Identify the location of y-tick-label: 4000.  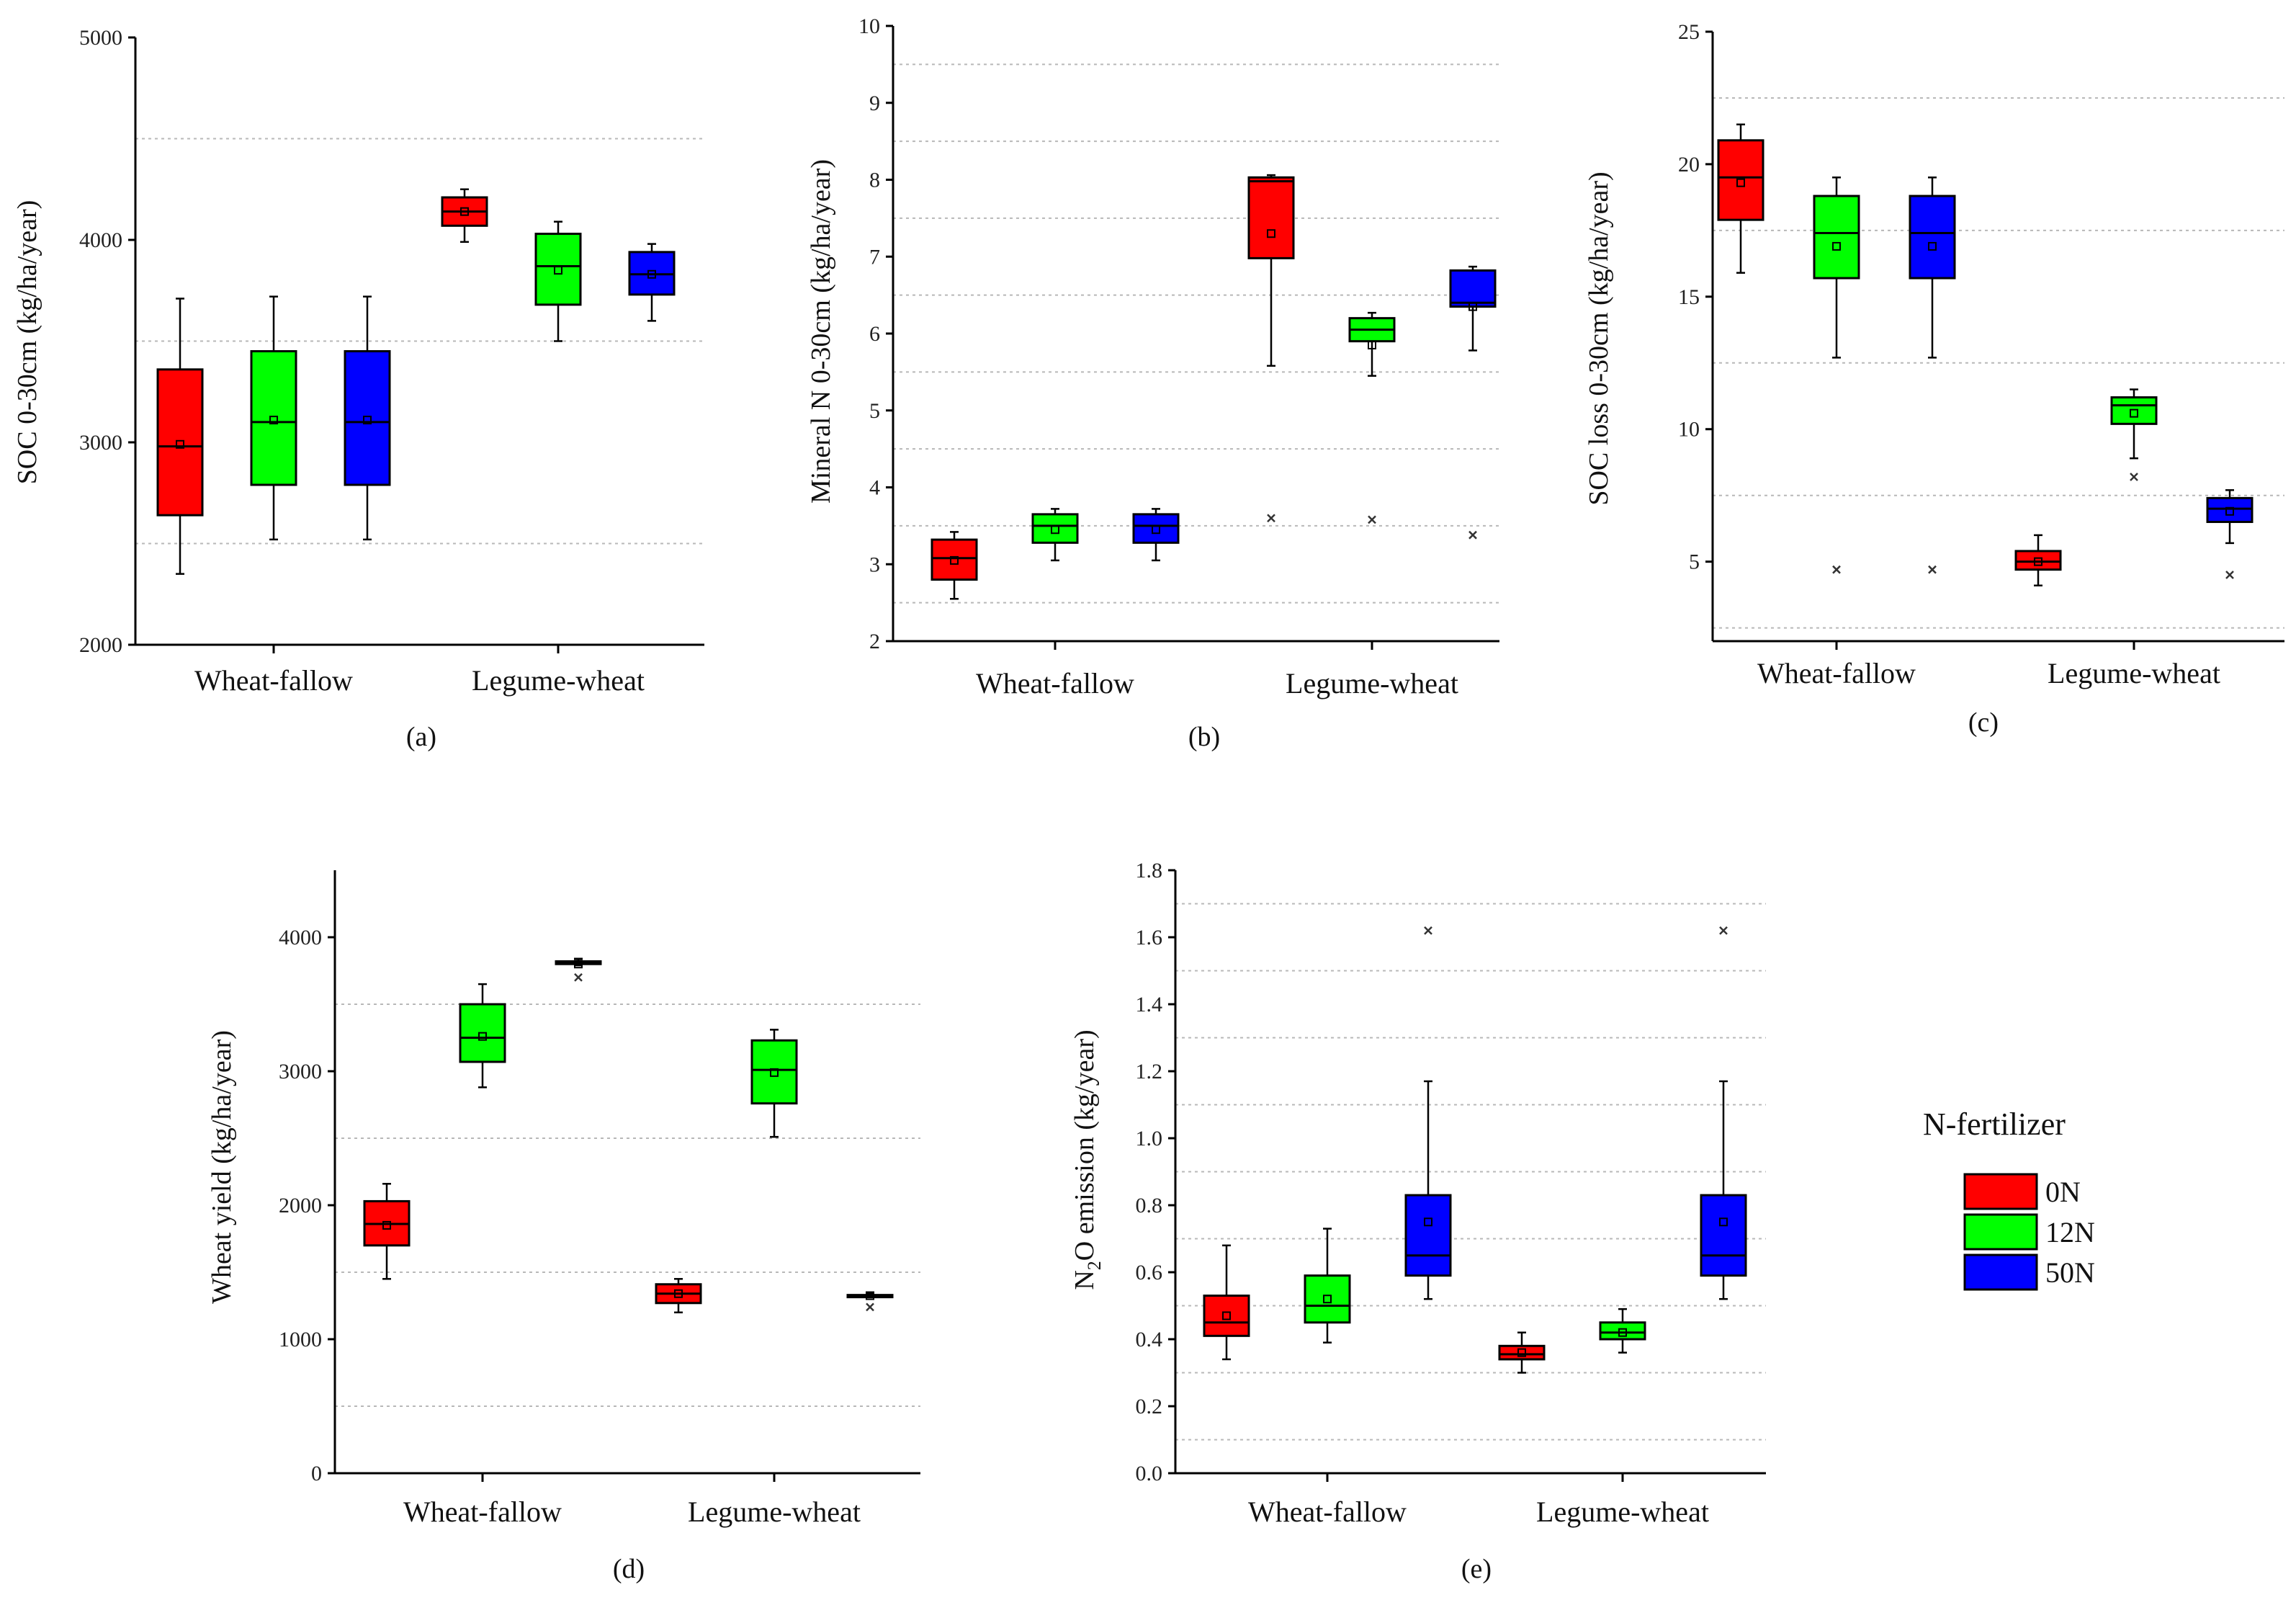
(100, 240).